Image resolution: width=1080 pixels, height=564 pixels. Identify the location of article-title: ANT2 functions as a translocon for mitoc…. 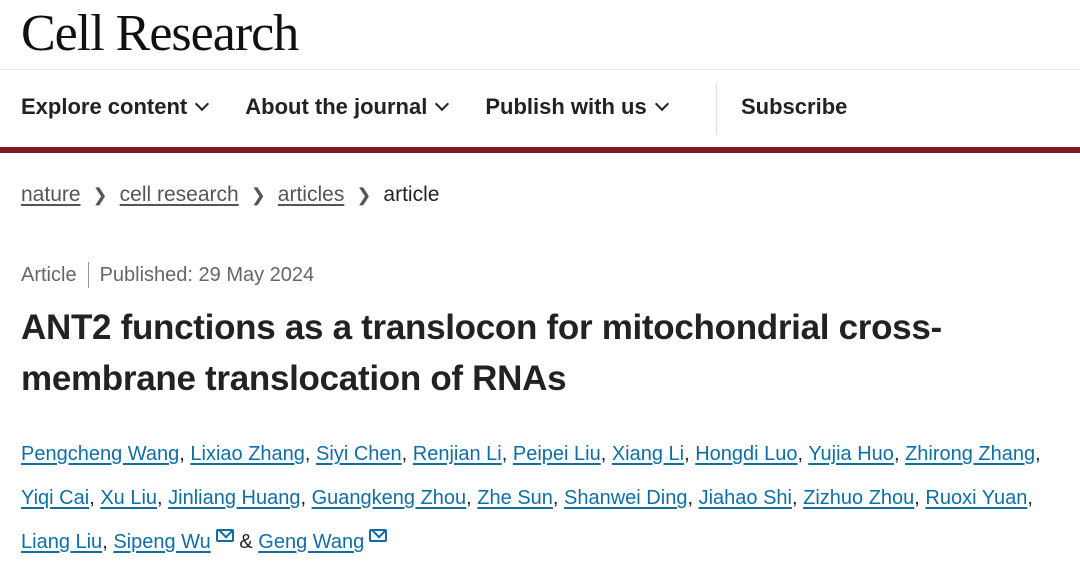
(481, 353).